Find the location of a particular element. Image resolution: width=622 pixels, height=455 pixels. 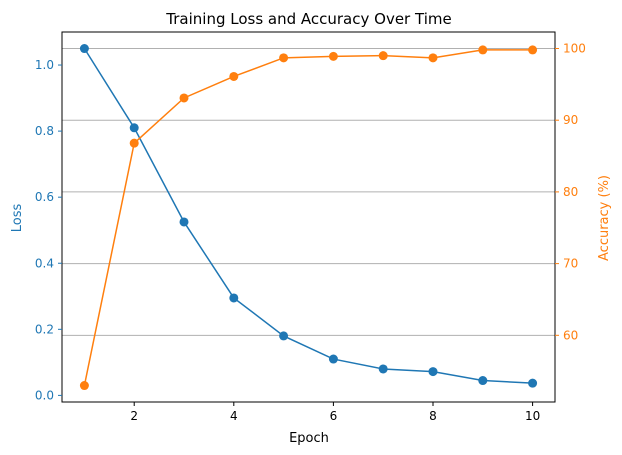

y-right-tick-label: 90 is located at coordinates (570, 120).